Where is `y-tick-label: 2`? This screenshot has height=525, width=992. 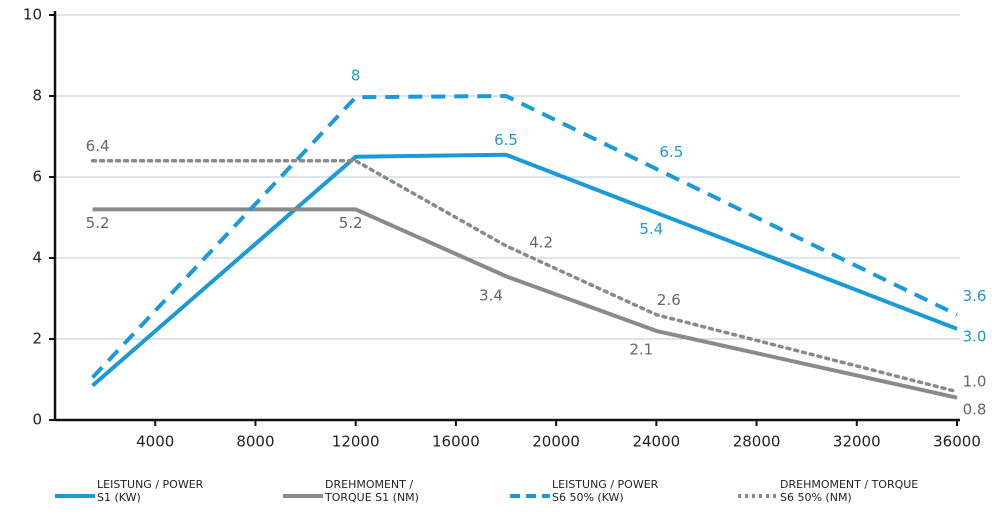 y-tick-label: 2 is located at coordinates (37, 339).